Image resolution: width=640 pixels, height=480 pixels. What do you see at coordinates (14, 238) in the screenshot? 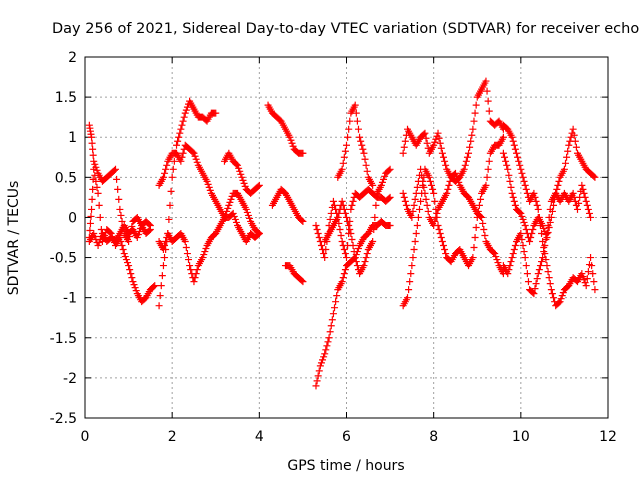
I see `y-axis-label: SDTVAR / TECUs` at bounding box center [14, 238].